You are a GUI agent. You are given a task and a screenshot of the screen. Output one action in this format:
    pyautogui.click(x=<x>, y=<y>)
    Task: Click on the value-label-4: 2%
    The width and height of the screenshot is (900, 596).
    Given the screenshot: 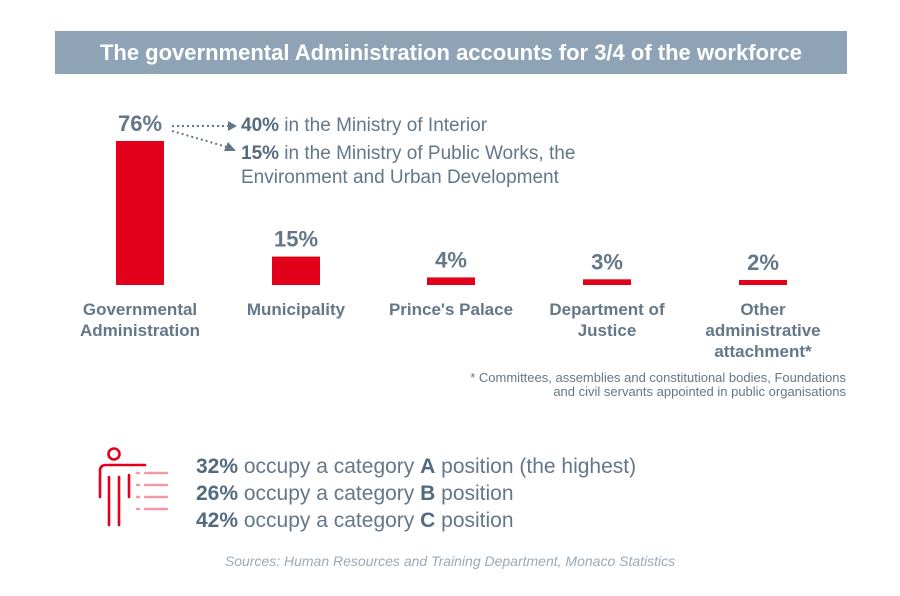 What is the action you would take?
    pyautogui.click(x=763, y=262)
    